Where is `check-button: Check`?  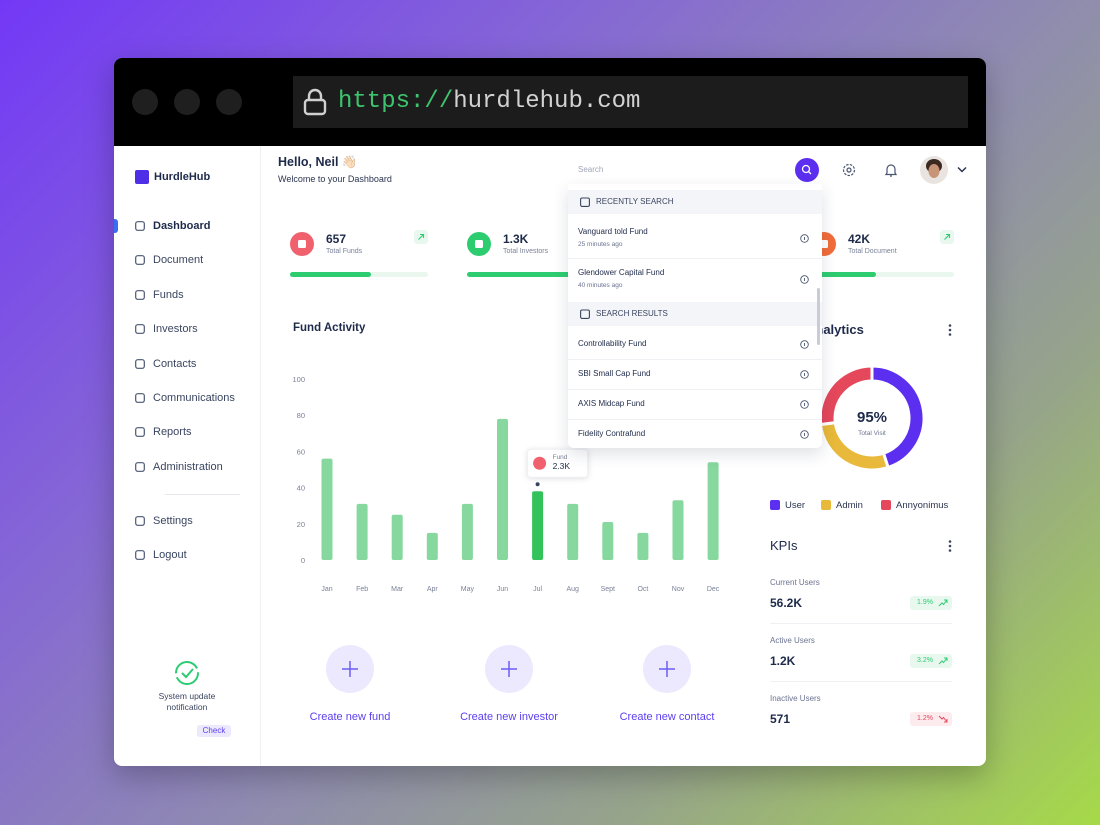
check-button: Check is located at coordinates (214, 731).